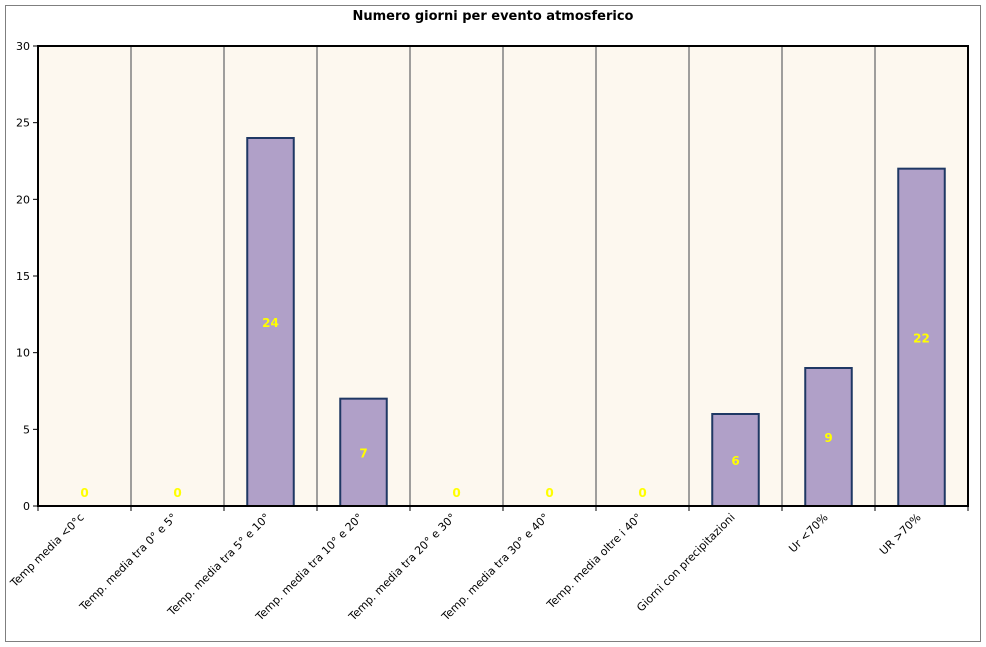 This screenshot has width=986, height=647. Describe the element at coordinates (685, 562) in the screenshot. I see `x-tick-label: Giorni con precipitazioni` at that location.